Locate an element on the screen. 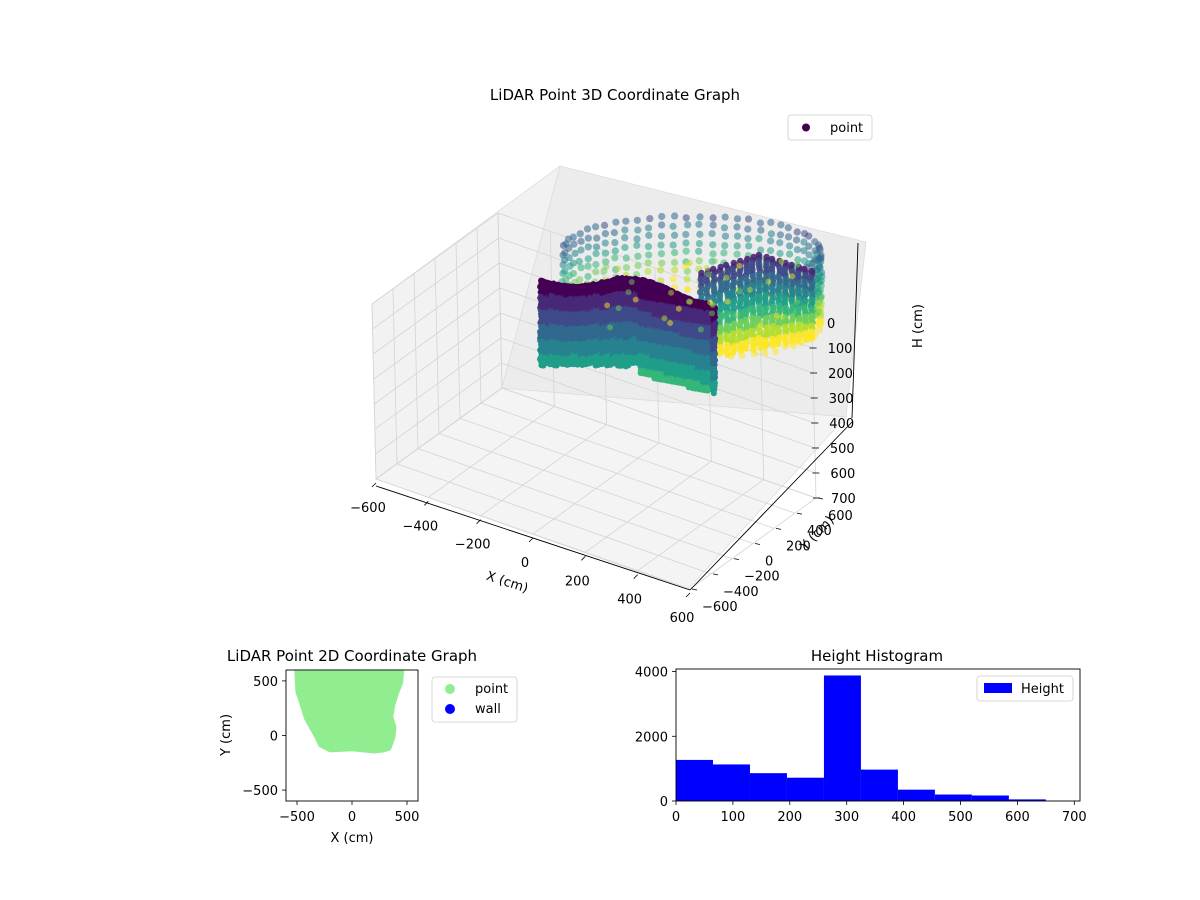 The width and height of the screenshot is (1200, 900). chart-3d-legend: point is located at coordinates (830, 127).